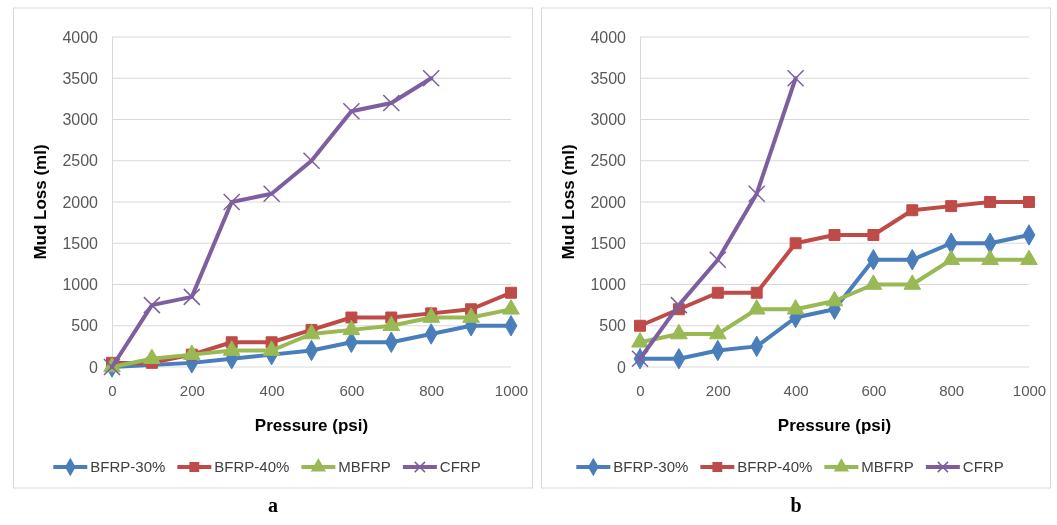  Describe the element at coordinates (796, 505) in the screenshot. I see `text: b` at that location.